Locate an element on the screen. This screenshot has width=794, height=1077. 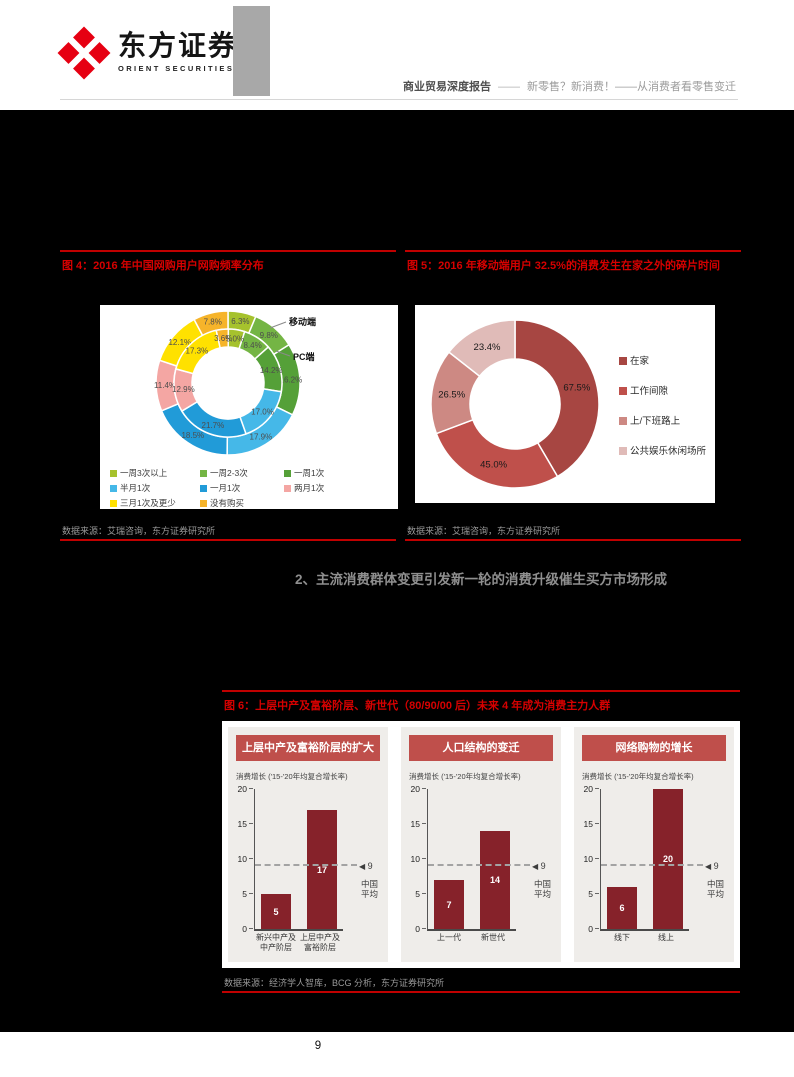
legend-item: 一周1次 is located at coordinates (340, 473).